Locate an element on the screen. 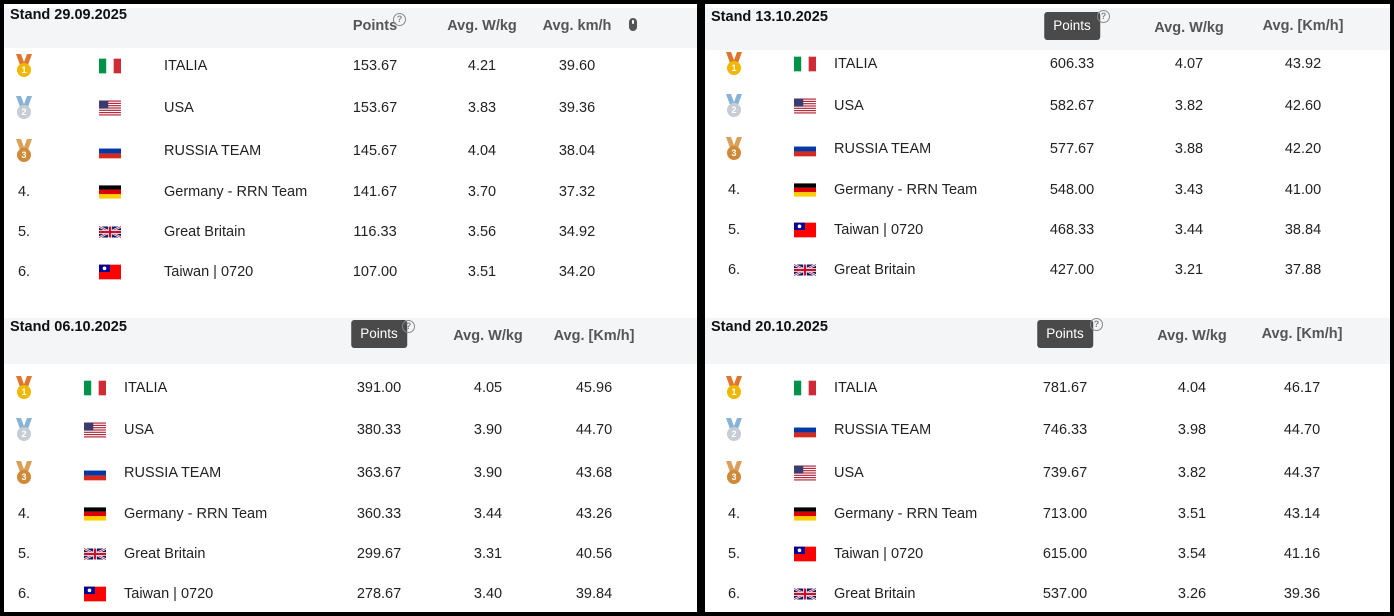 This screenshot has height=616, width=1394. table-row: 6. Taiwan | 0720 278.67 3.40 39.84 is located at coordinates (350, 594).